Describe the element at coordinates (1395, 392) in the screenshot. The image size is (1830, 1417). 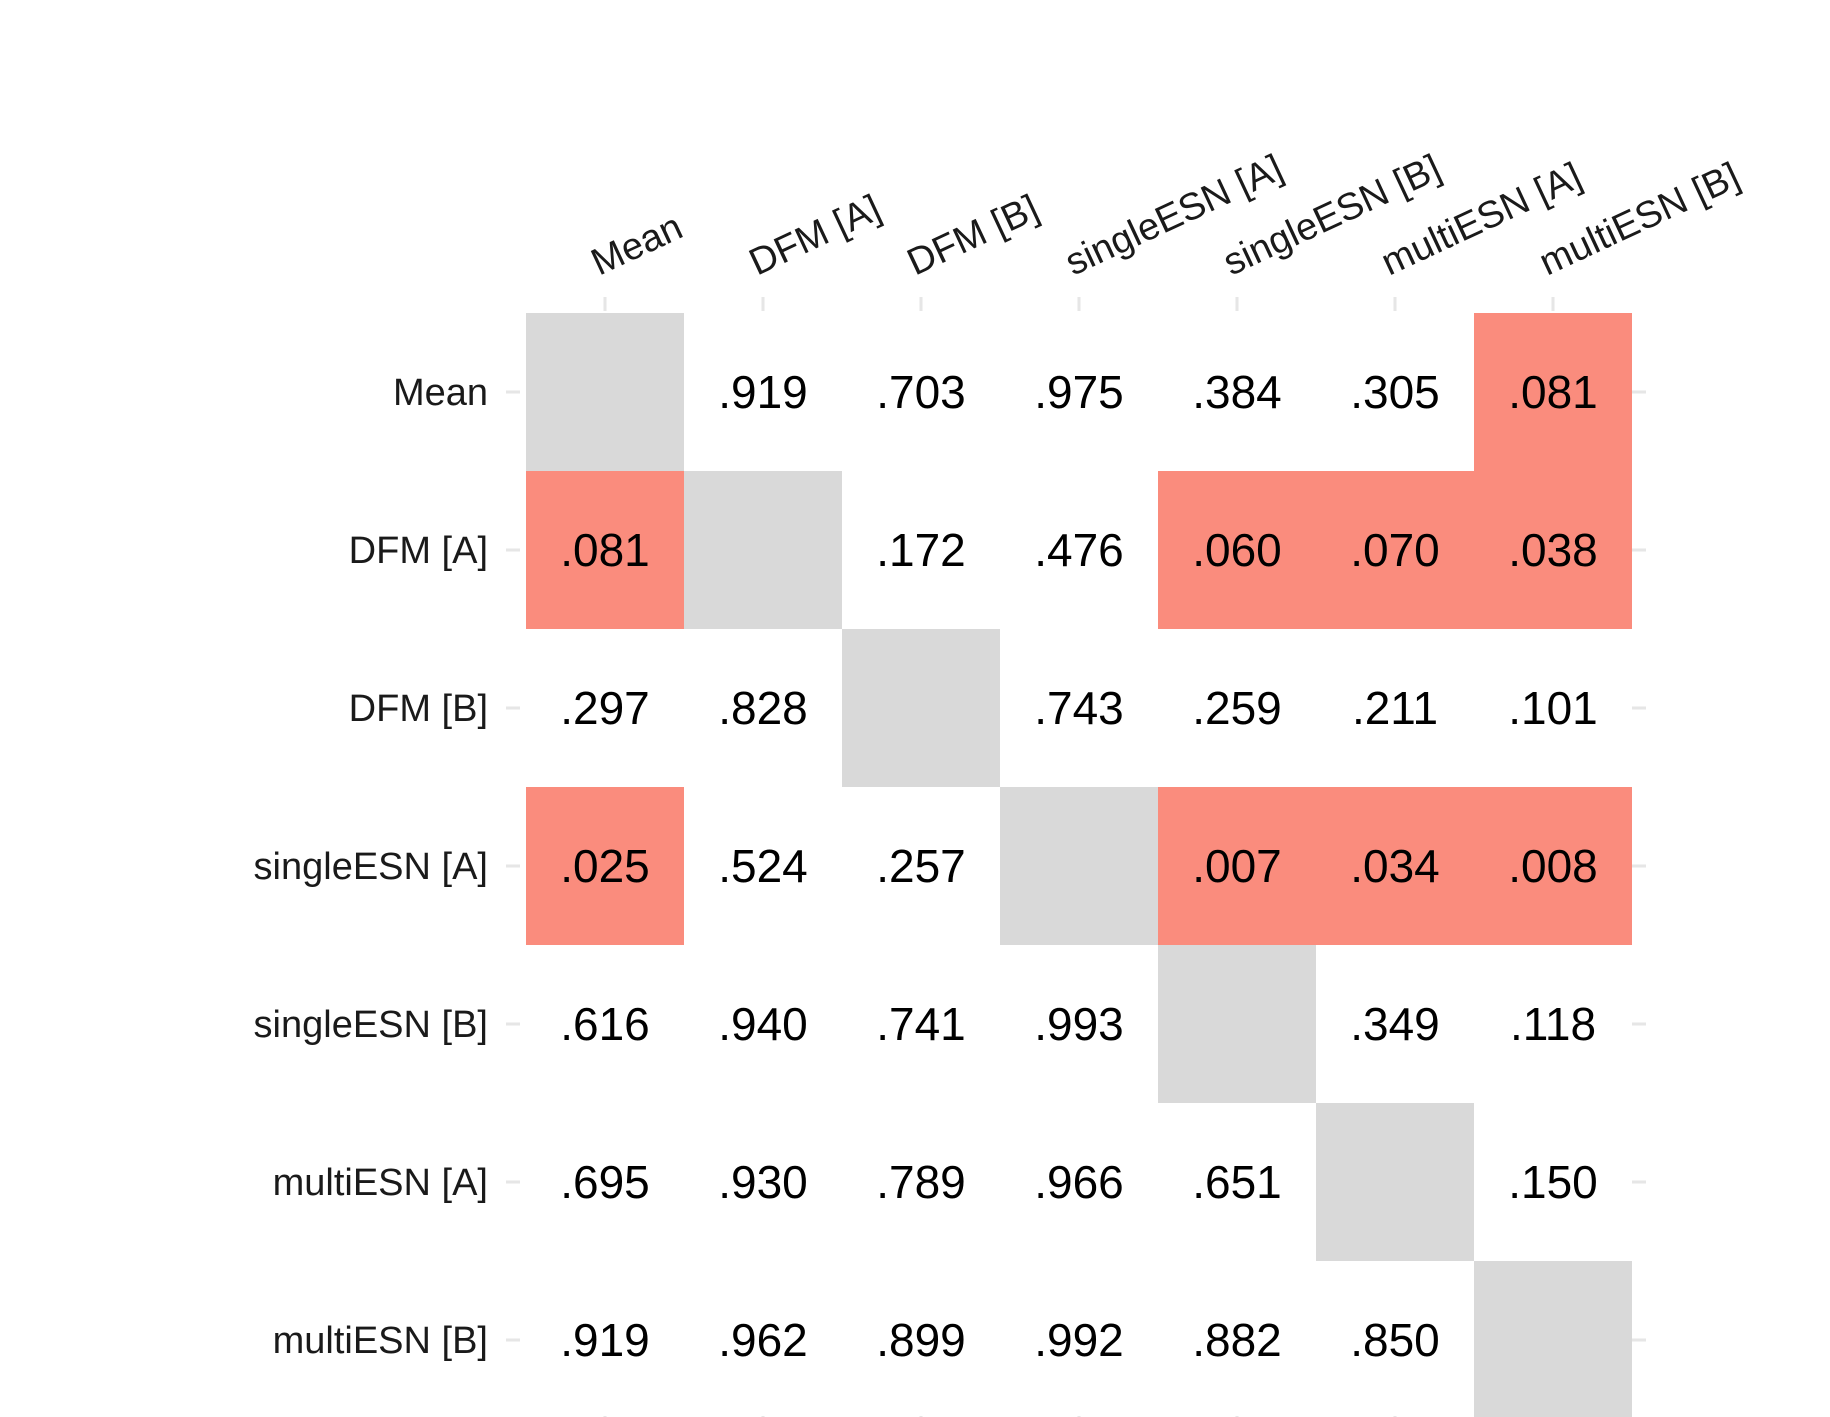
I see `cell-value-label: .305` at that location.